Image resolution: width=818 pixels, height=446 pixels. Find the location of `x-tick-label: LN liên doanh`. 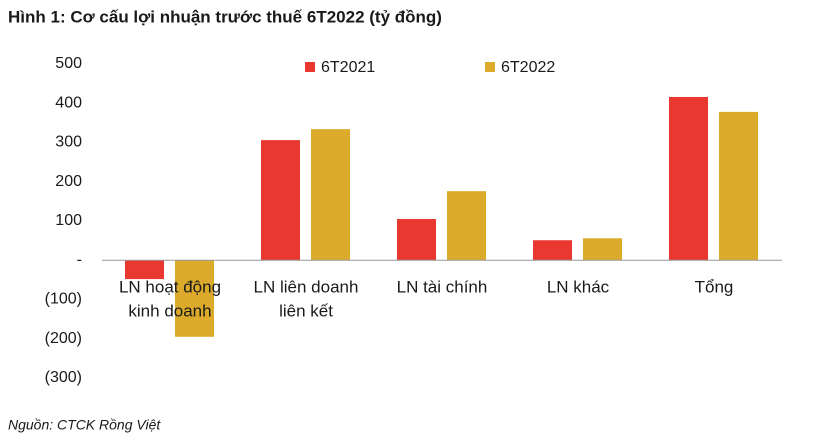

x-tick-label: LN liên doanh is located at coordinates (306, 287).